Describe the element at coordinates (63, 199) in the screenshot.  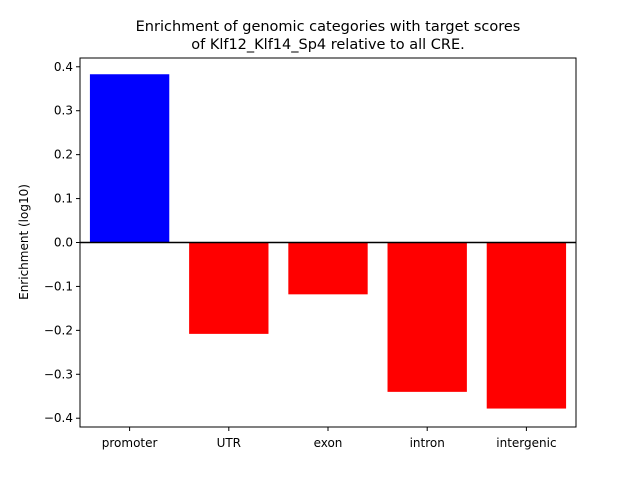
I see `y-tick-label: 0.1` at that location.